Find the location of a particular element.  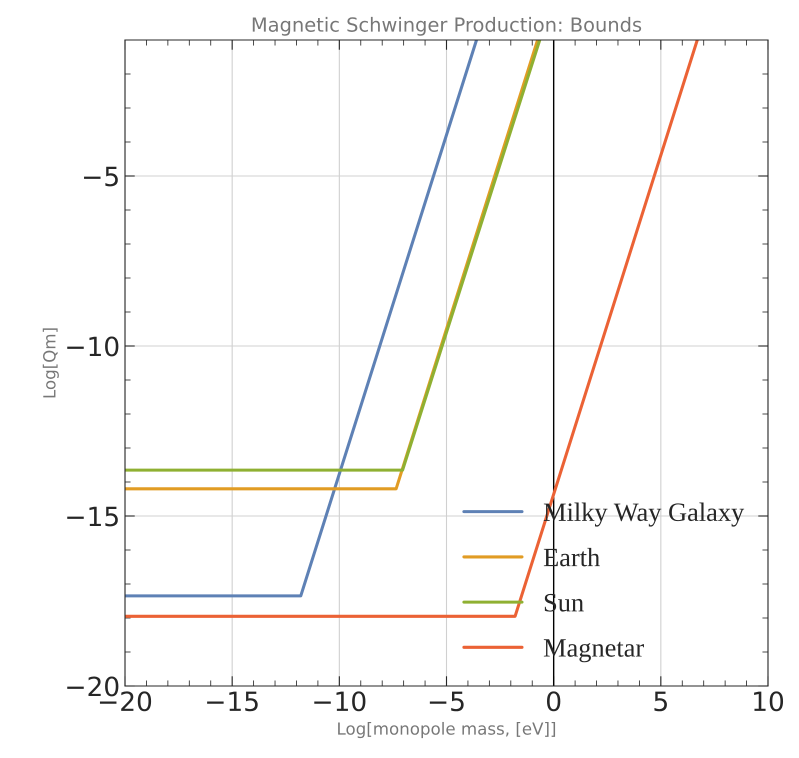

x-tick-label: 10 is located at coordinates (769, 701).